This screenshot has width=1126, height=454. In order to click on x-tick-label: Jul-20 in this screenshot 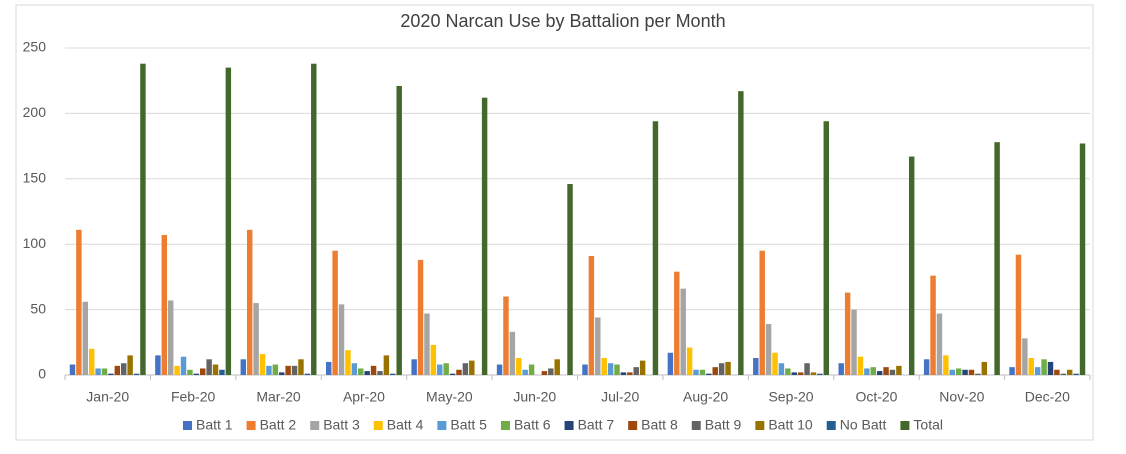, I will do `click(620, 397)`.